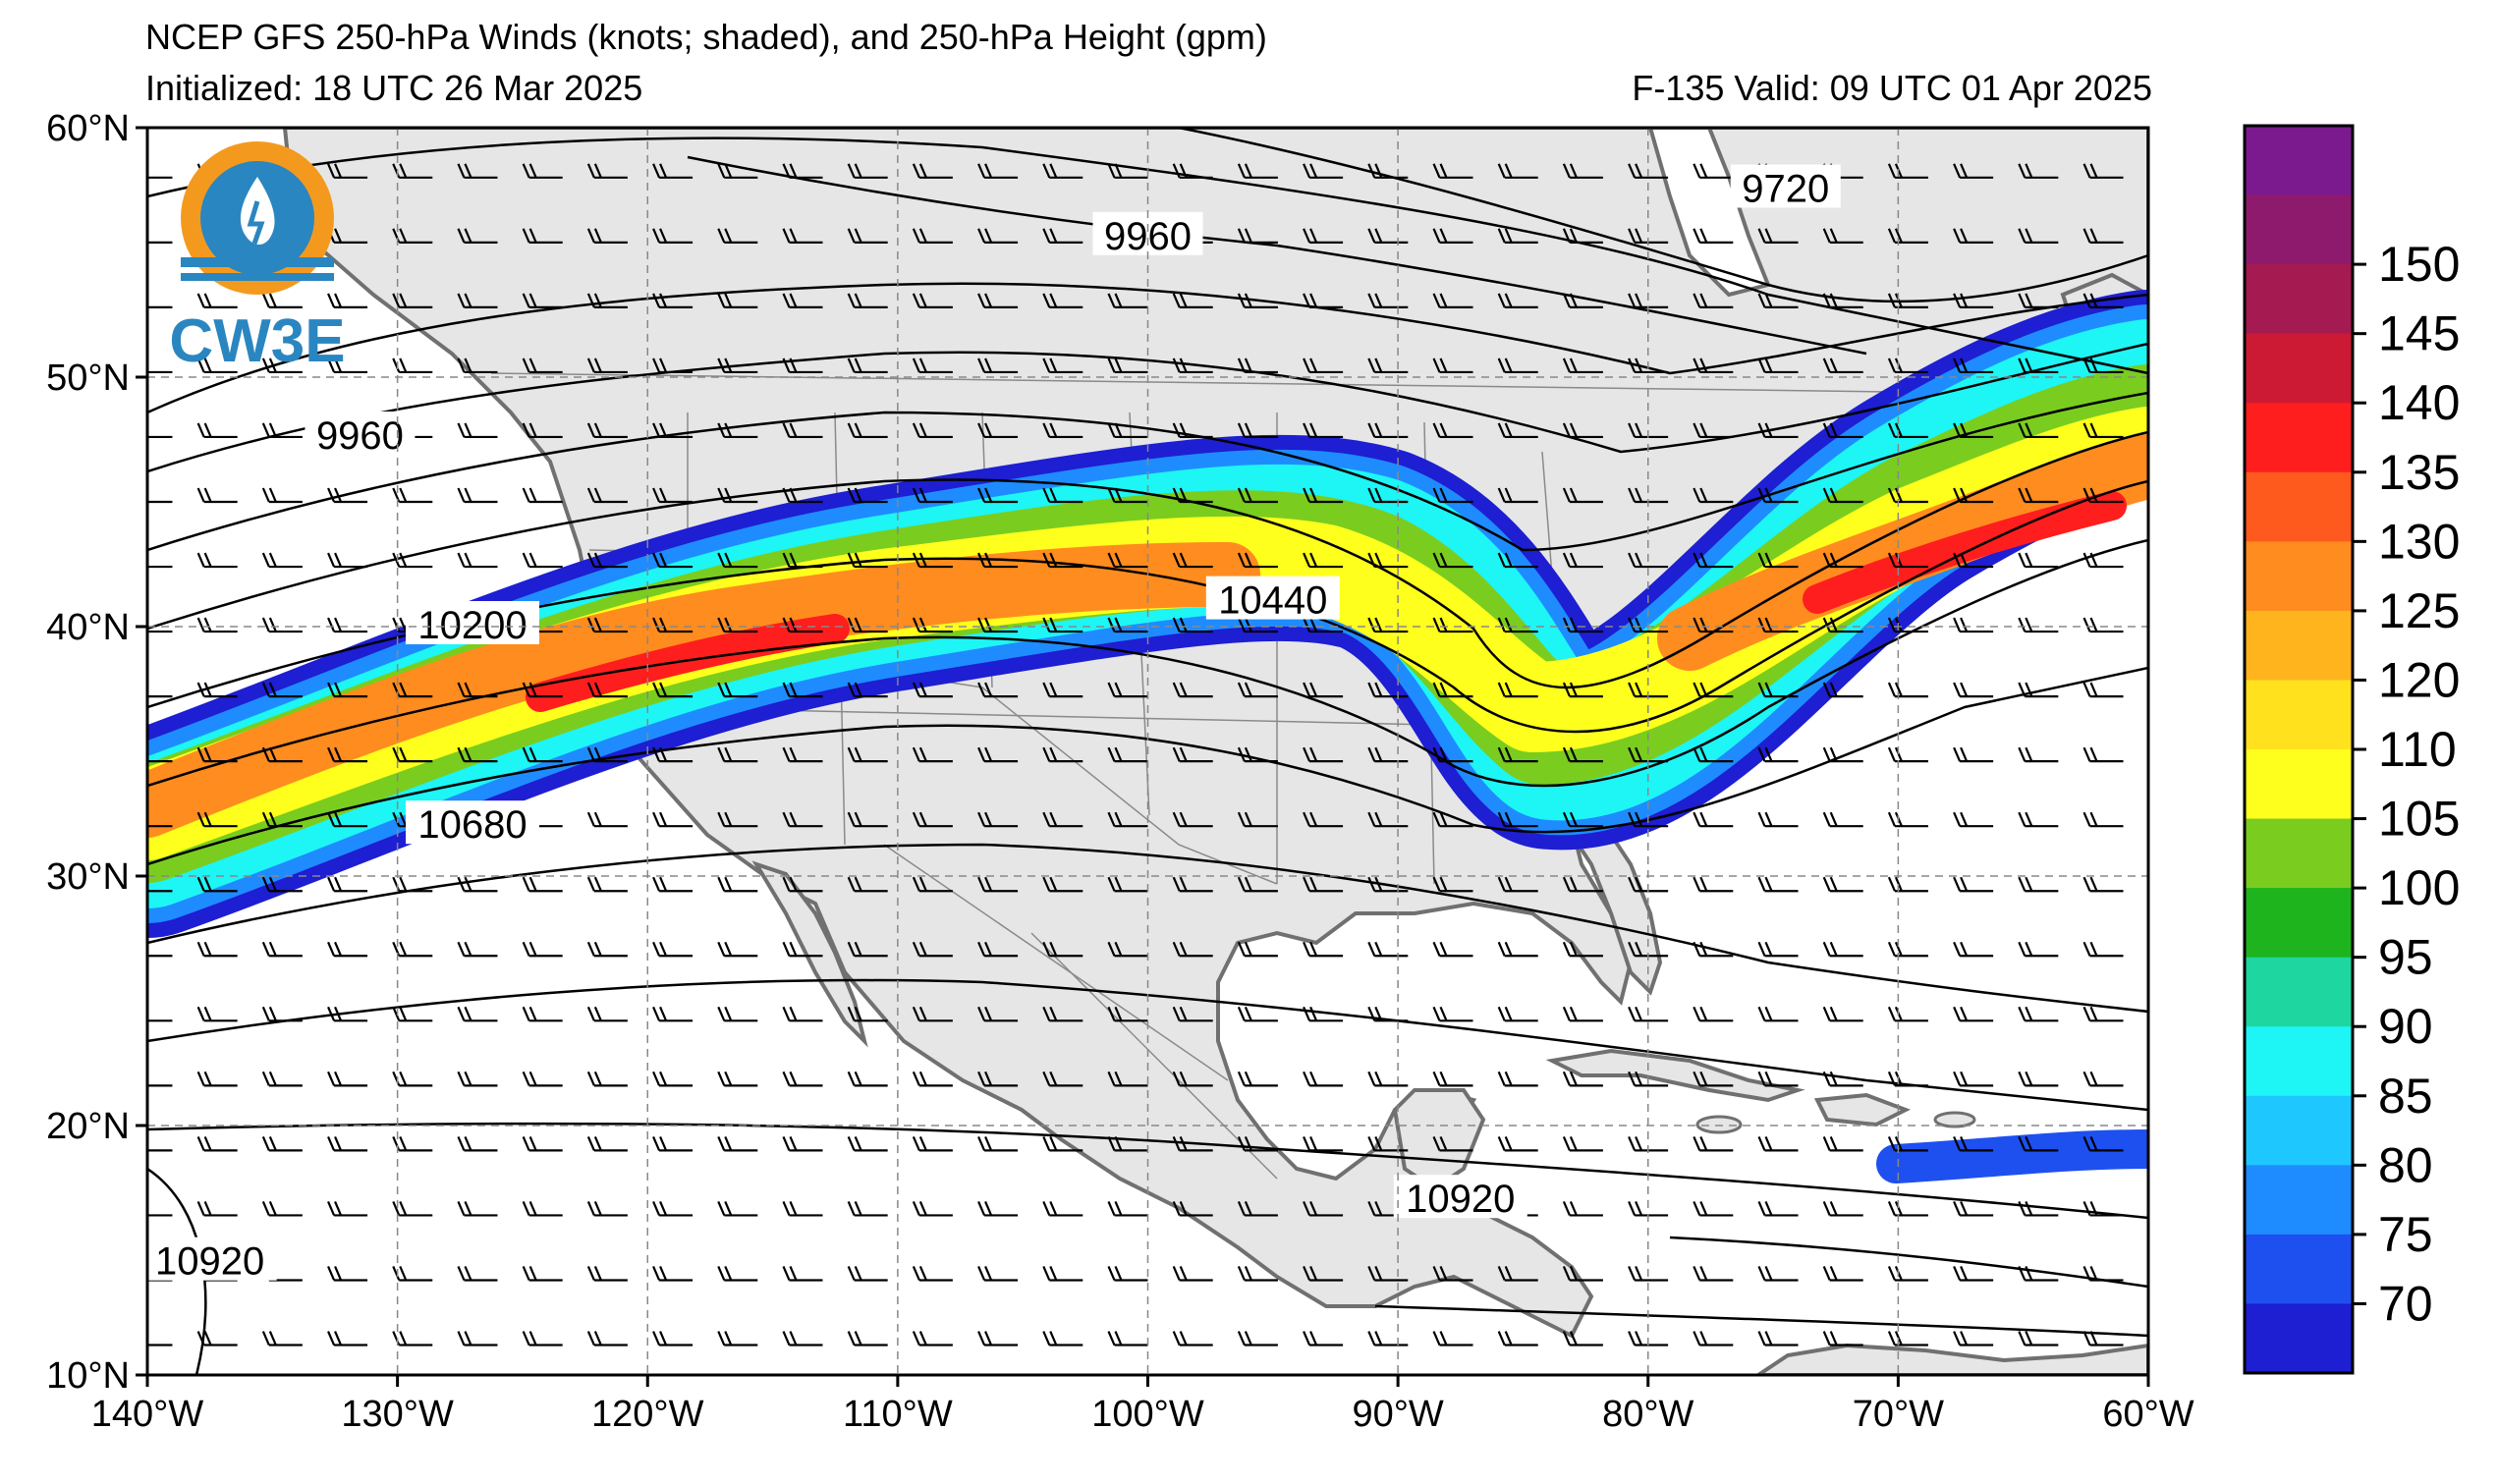 The width and height of the screenshot is (2498, 1484). Describe the element at coordinates (472, 625) in the screenshot. I see `contour-label-text: 10200` at that location.